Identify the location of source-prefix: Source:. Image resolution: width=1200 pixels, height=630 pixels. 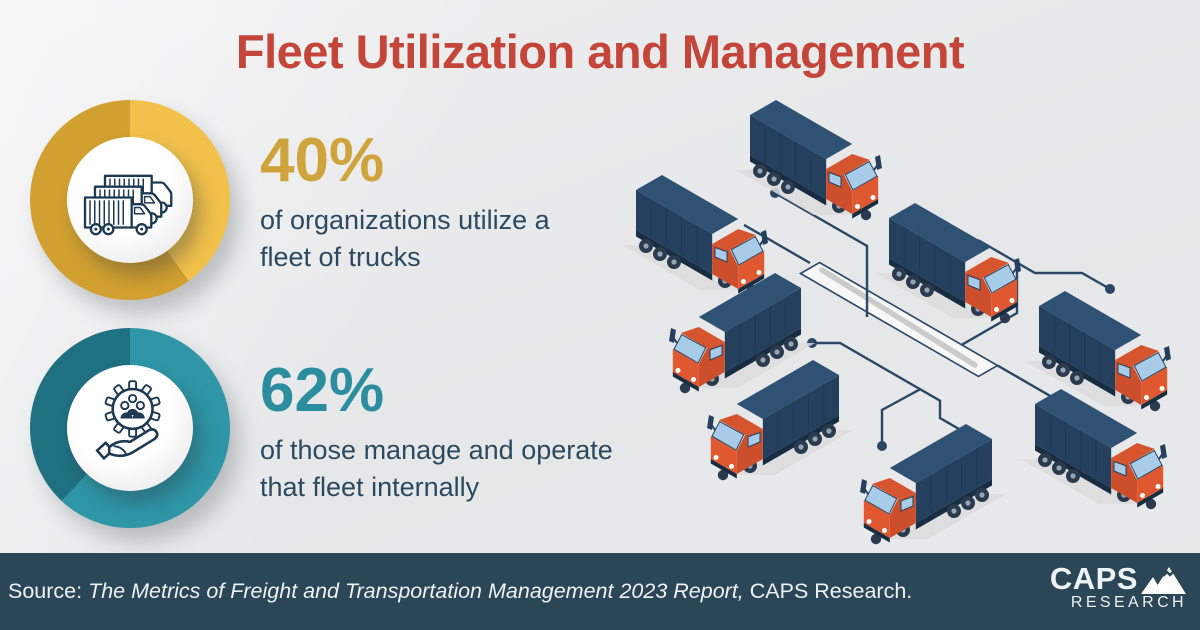
(48, 591).